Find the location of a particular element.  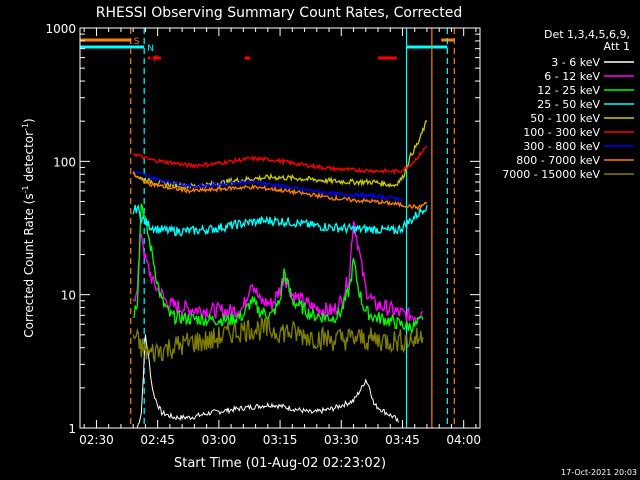

x-tick-label: 04:00 is located at coordinates (463, 440).